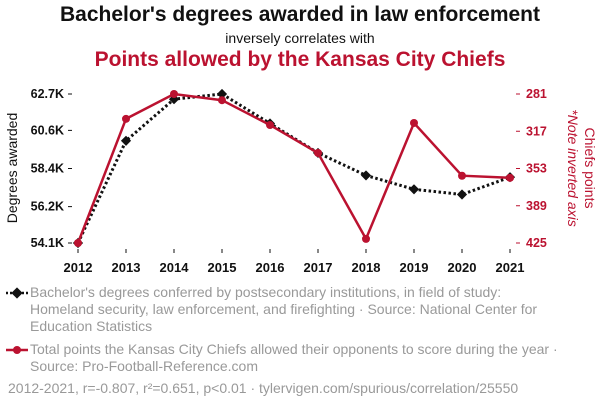 The image size is (600, 408). I want to click on left-axis: 54.1K 56.2K 58.4K 60.6K 62.7K, so click(51, 168).